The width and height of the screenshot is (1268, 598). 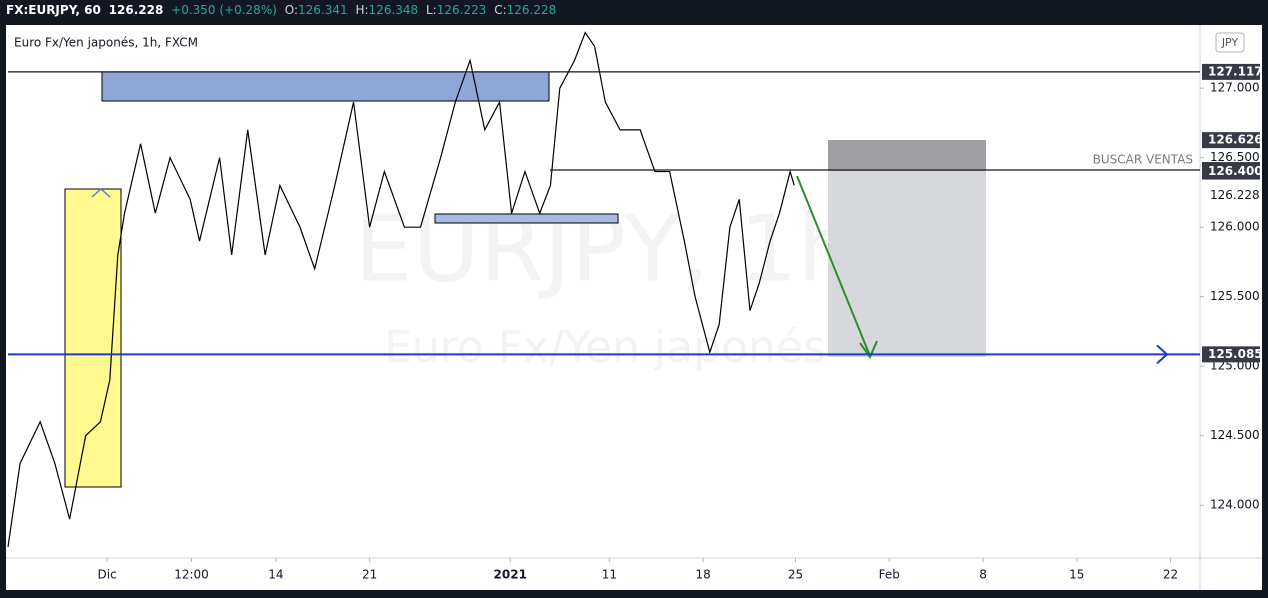 What do you see at coordinates (325, 86) in the screenshot?
I see `supply-zone` at bounding box center [325, 86].